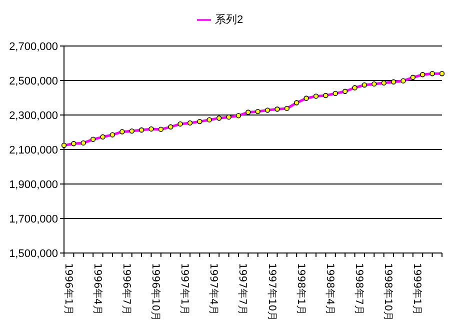  I want to click on x-tick-label: 1999年1月, so click(417, 289).